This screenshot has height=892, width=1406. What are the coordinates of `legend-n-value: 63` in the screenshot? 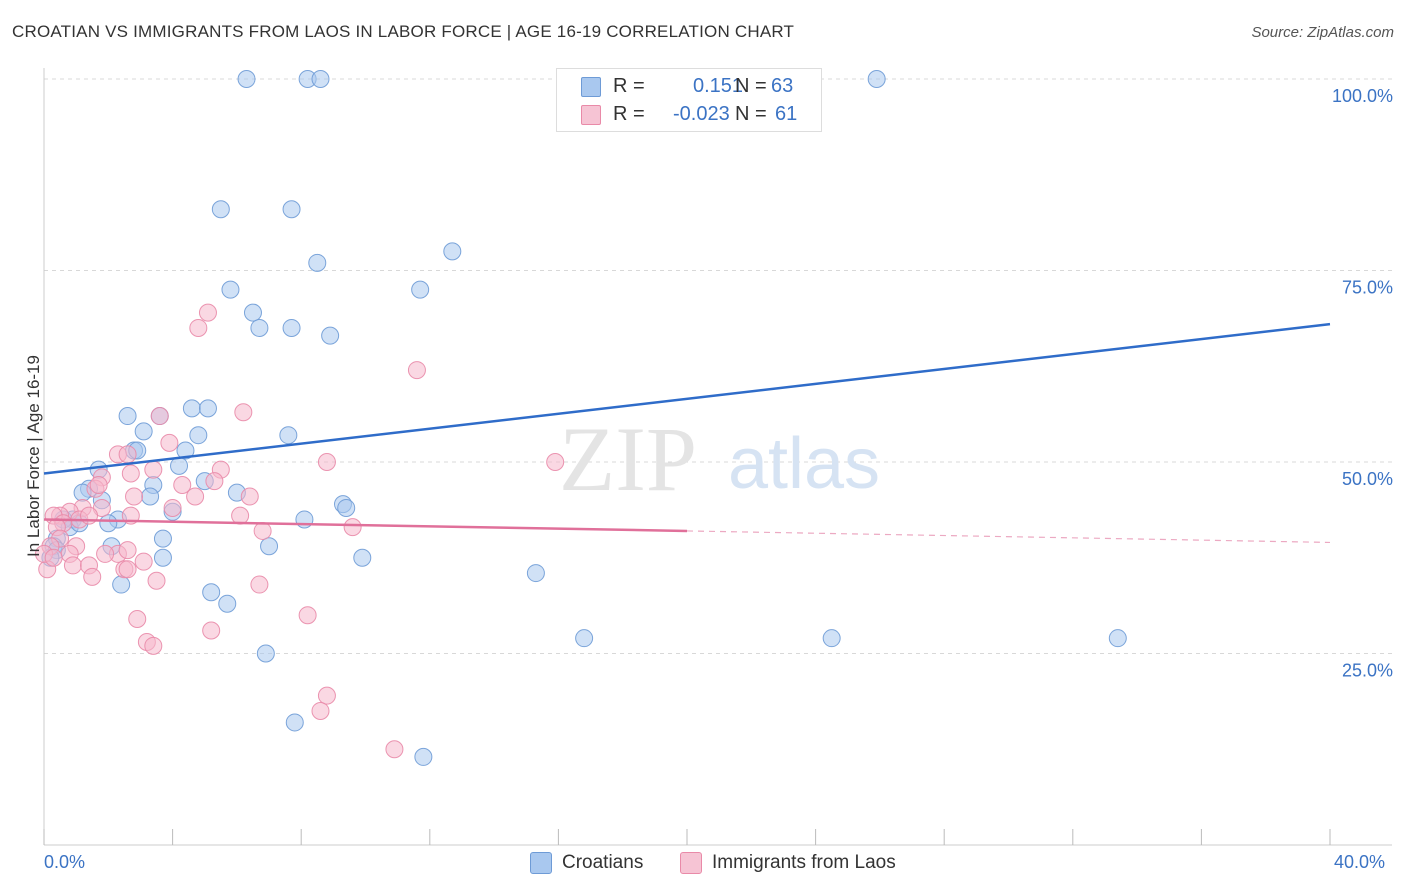 It's located at (782, 86).